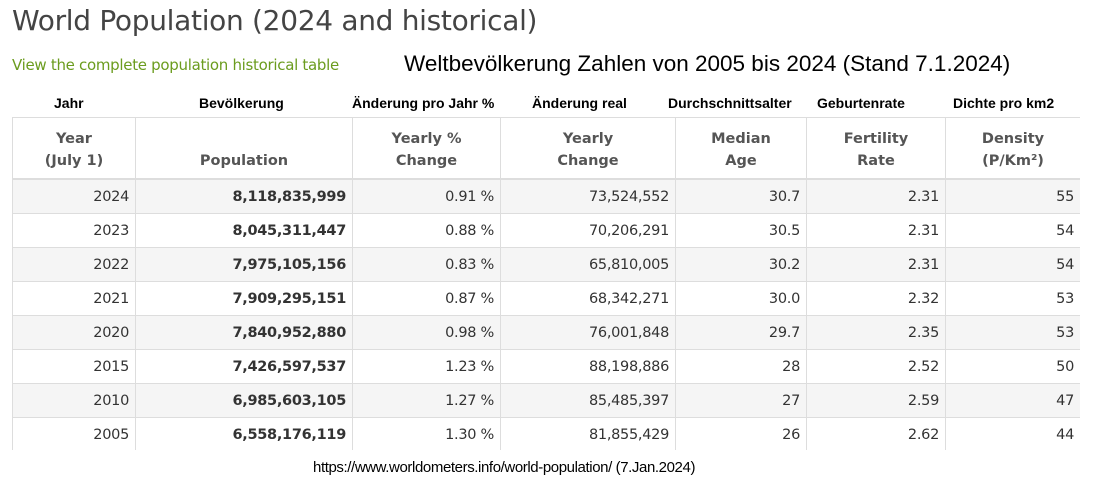 This screenshot has height=489, width=1093. I want to click on column-header-population: Population, so click(244, 148).